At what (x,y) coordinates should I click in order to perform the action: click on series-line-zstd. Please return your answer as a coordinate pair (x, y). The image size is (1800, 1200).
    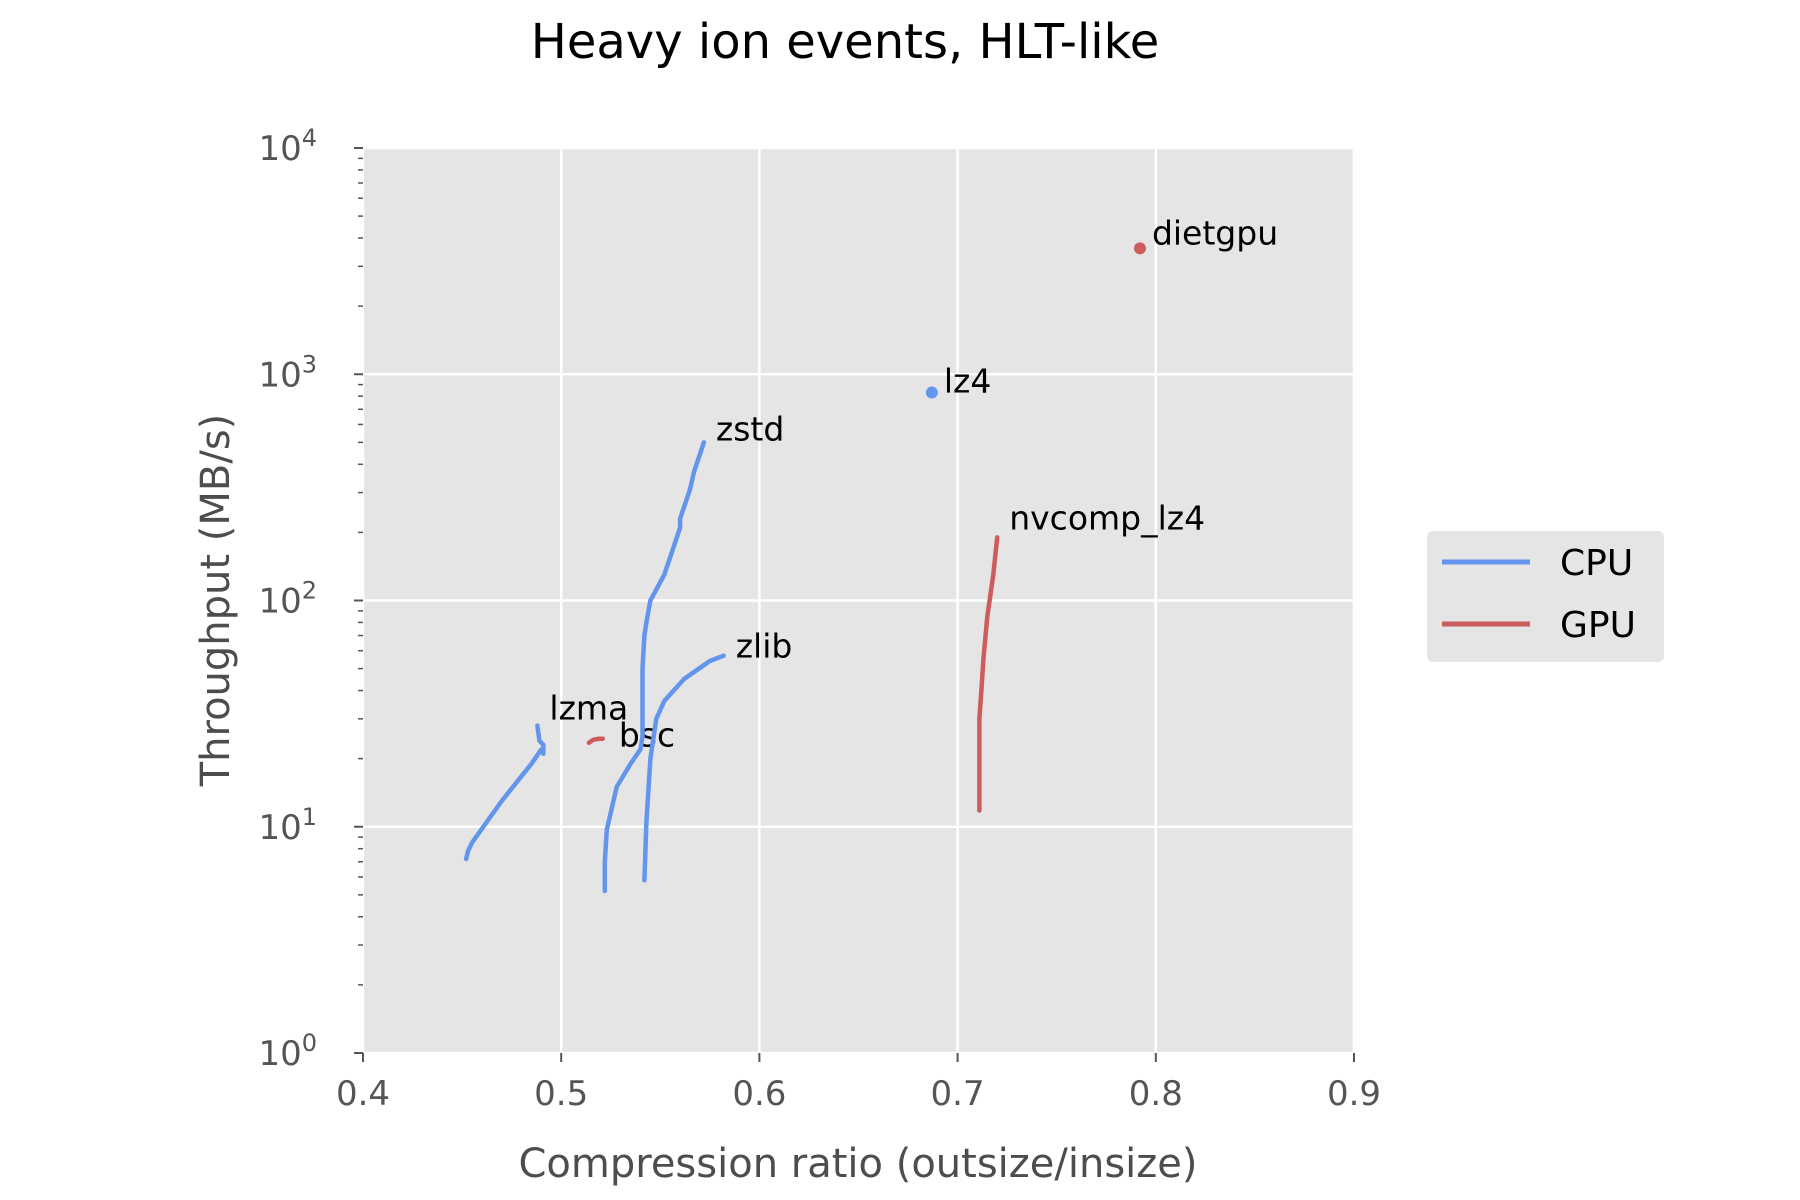
    Looking at the image, I should click on (654, 667).